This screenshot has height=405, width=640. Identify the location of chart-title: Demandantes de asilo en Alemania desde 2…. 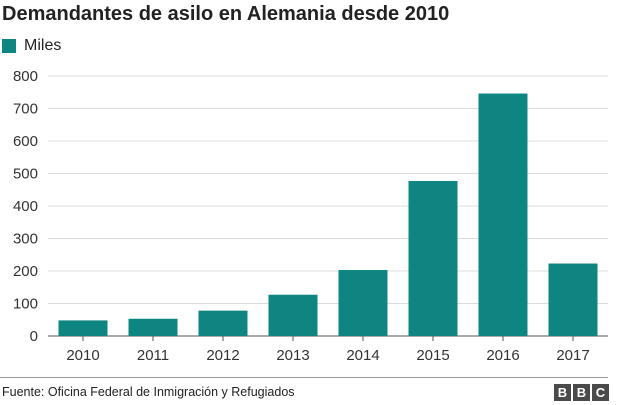
(226, 14).